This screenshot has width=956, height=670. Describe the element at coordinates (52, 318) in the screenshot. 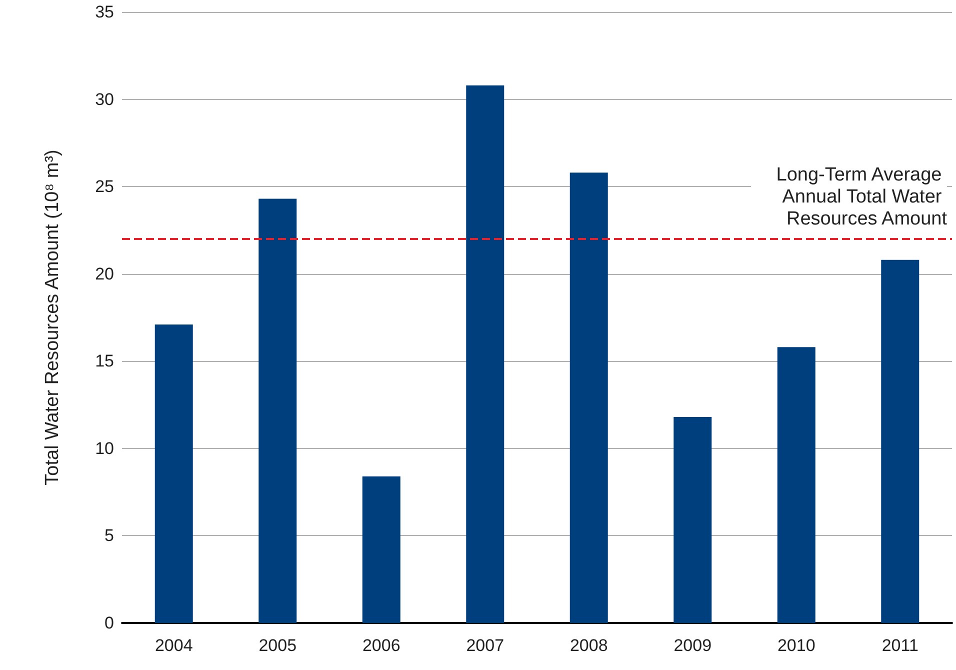

I see `y-axis-title: Total Water Resources Amount (10⁸ m³)` at that location.